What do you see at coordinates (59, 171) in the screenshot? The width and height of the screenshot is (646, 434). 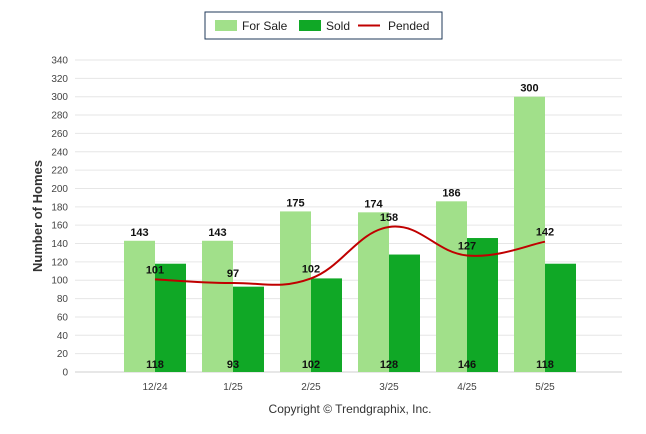 I see `y-tick-label: 220` at bounding box center [59, 171].